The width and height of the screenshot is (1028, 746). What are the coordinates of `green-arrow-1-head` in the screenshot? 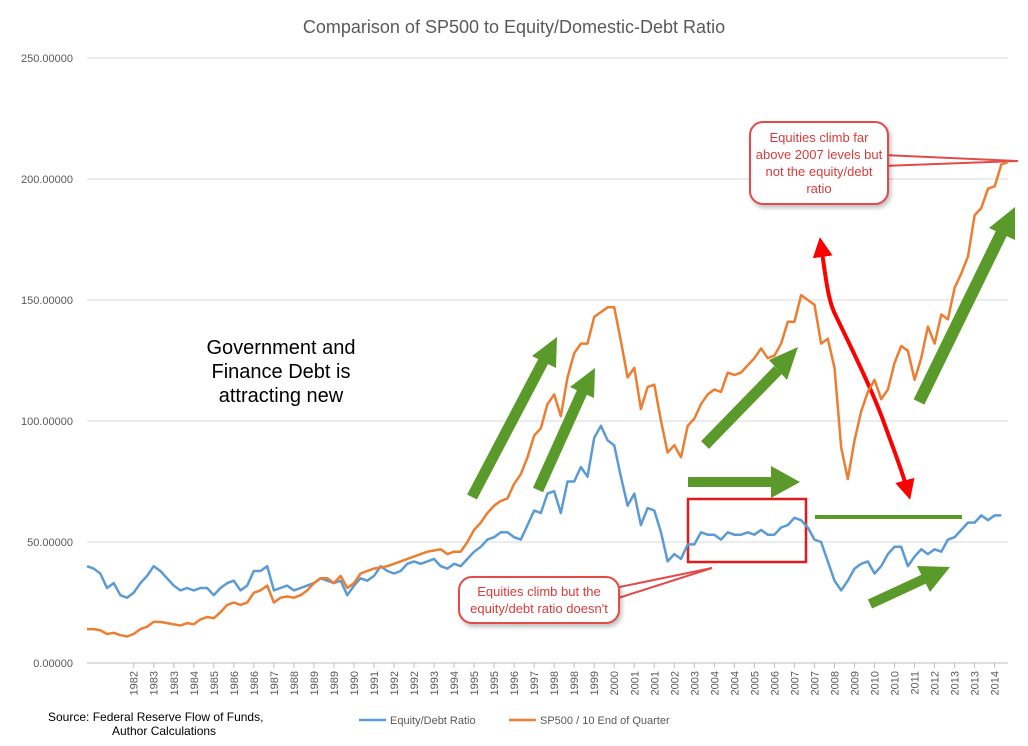 It's located at (544, 352).